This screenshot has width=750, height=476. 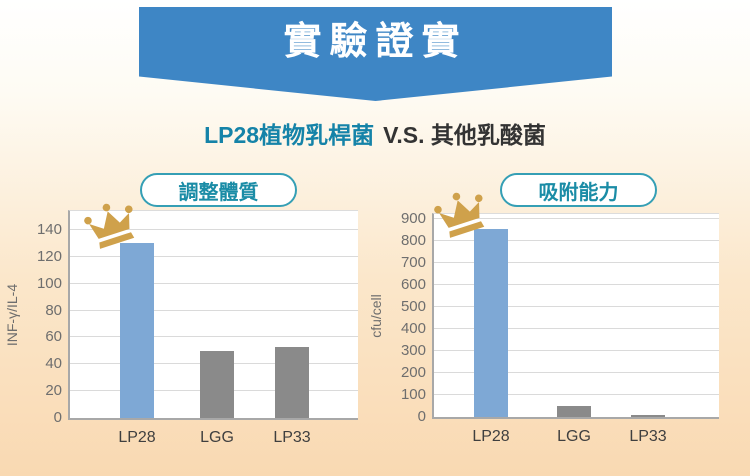 What do you see at coordinates (464, 135) in the screenshot?
I see `subtitle-vs: V.S. 其他乳酸菌` at bounding box center [464, 135].